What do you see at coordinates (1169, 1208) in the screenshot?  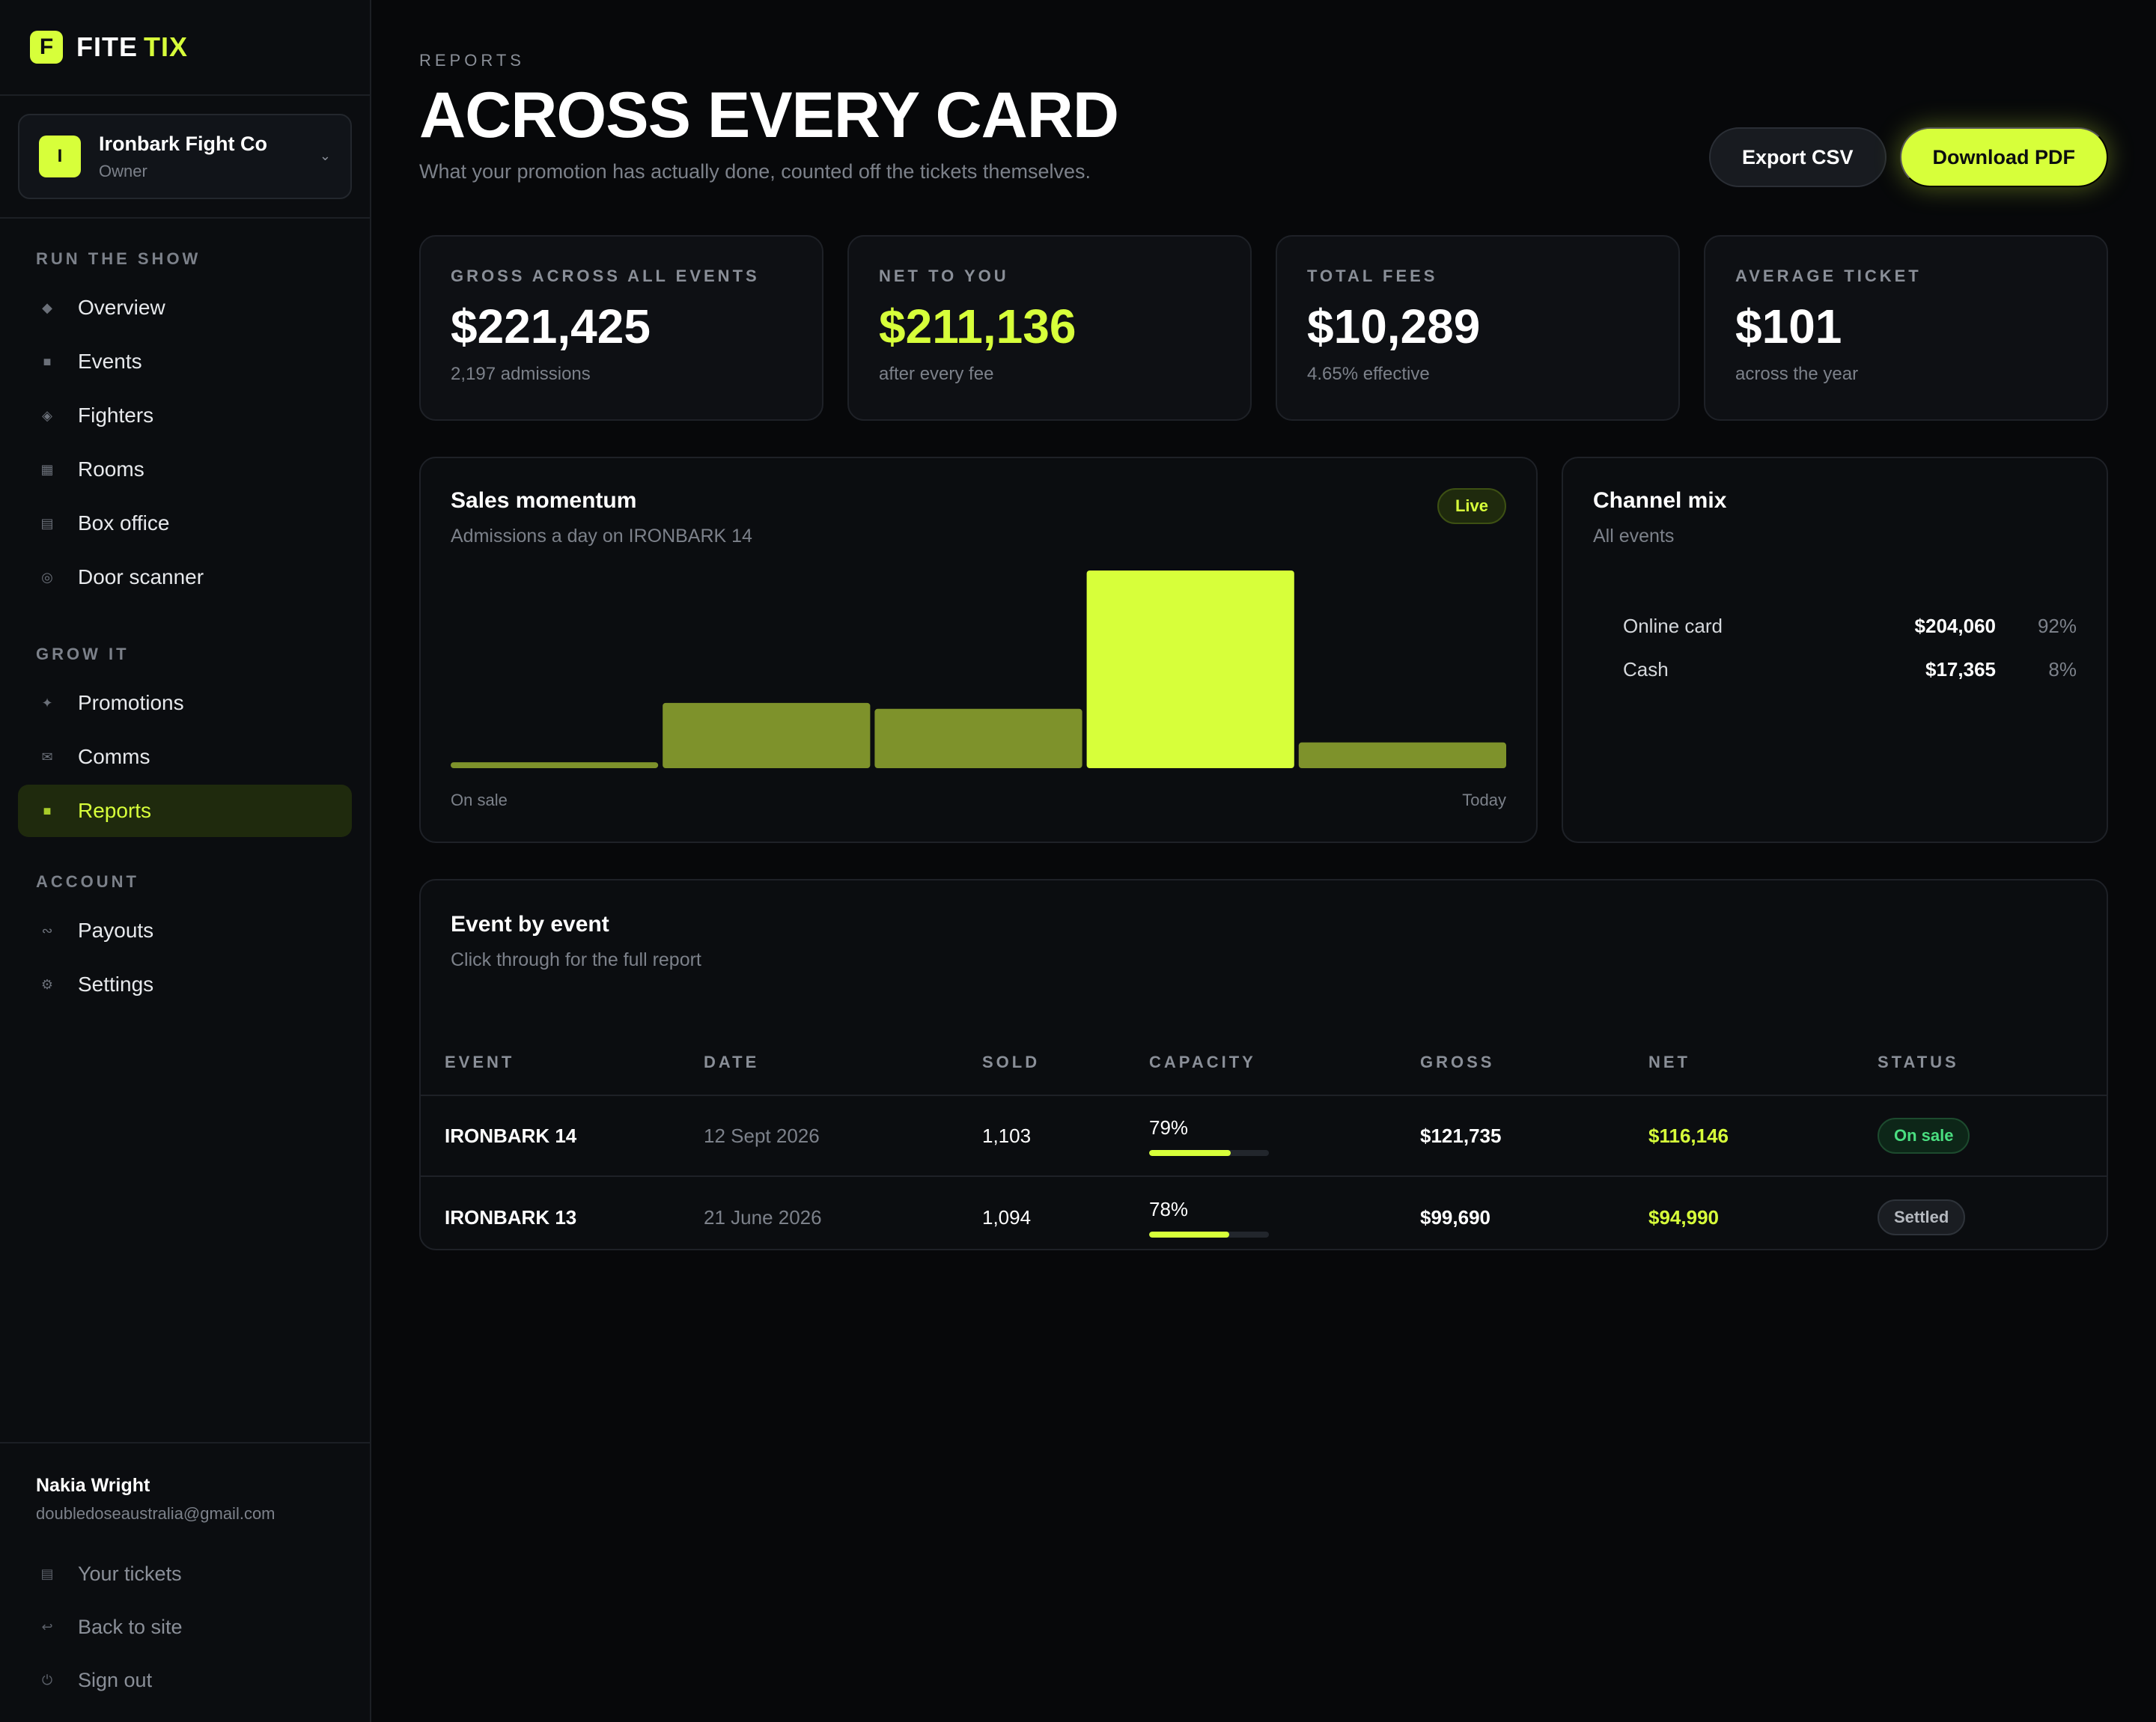 I see `capacity-percent: 78%` at bounding box center [1169, 1208].